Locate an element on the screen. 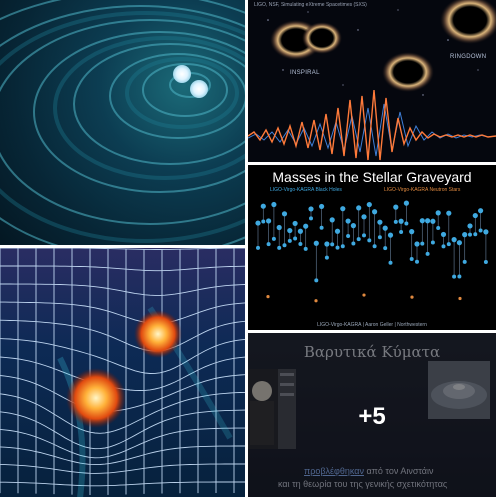 This screenshot has width=496, height=497. slide-line-1-rest: από τον Αινστάιν is located at coordinates (398, 471).